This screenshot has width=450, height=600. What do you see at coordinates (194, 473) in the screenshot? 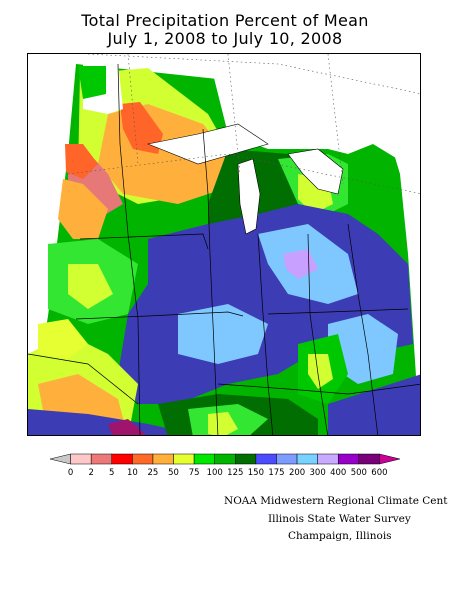
I see `legend-label: 75` at bounding box center [194, 473].